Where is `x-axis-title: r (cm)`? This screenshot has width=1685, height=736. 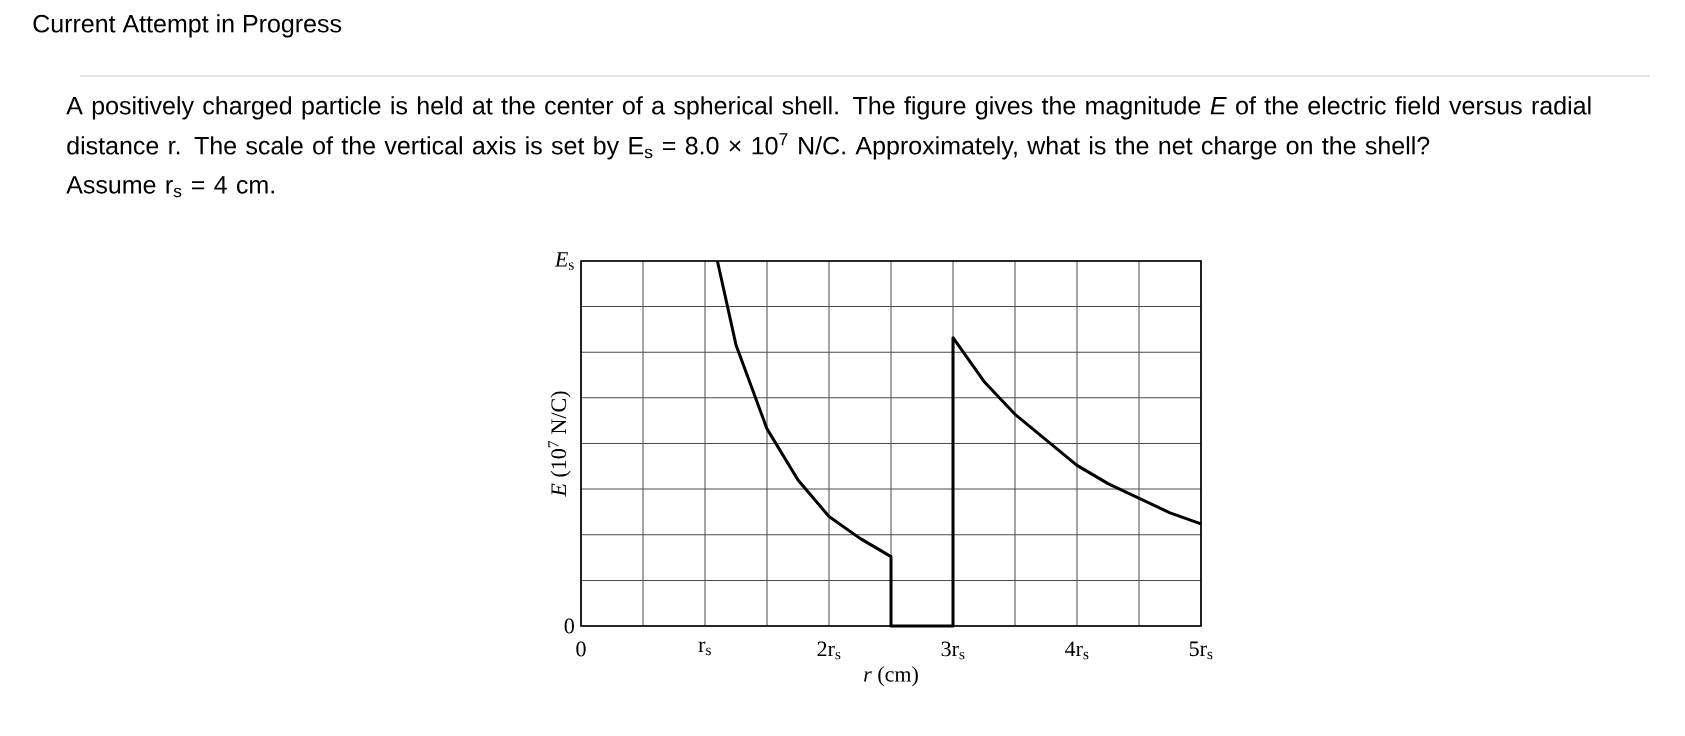 x-axis-title: r (cm) is located at coordinates (891, 676).